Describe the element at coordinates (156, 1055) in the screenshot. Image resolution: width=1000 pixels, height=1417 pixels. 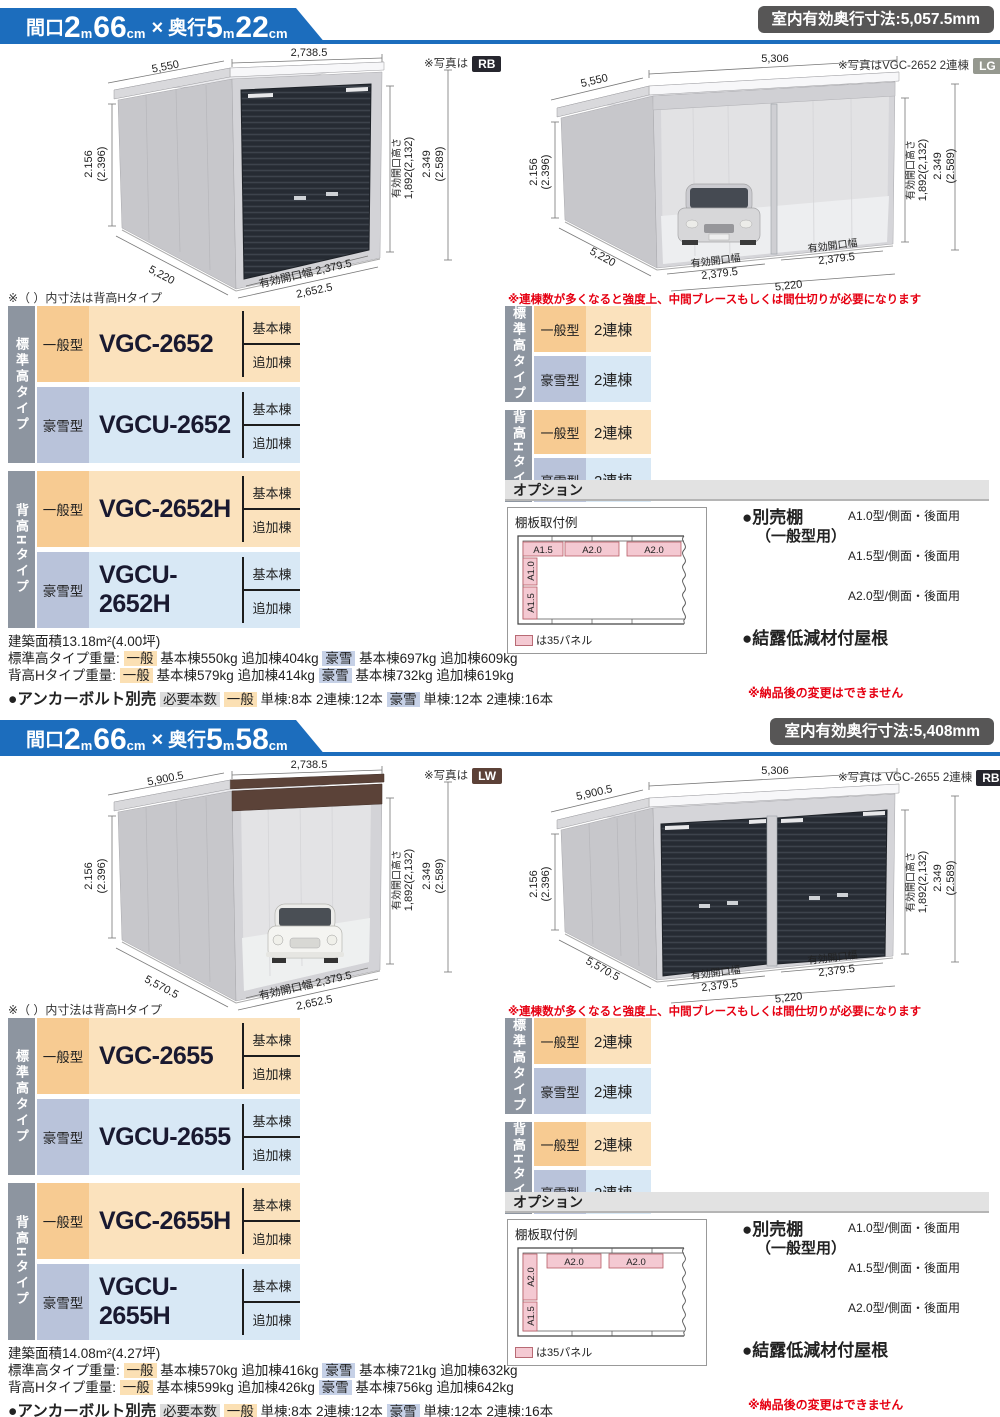
I see `model-name: VGC-2655` at that location.